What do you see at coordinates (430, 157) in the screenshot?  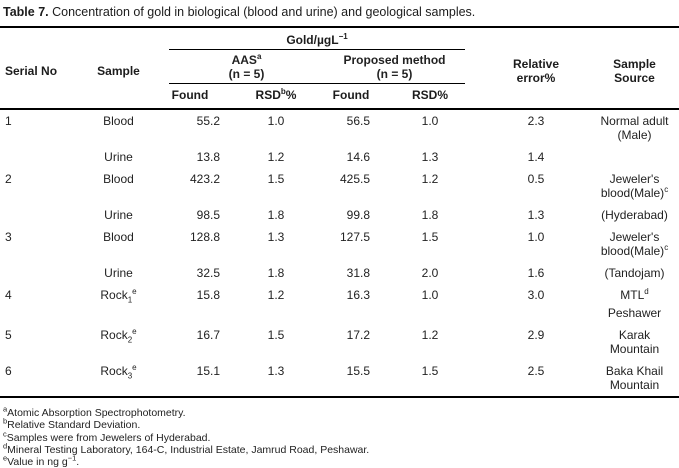 I see `cell-pm-rsd: 1.3` at bounding box center [430, 157].